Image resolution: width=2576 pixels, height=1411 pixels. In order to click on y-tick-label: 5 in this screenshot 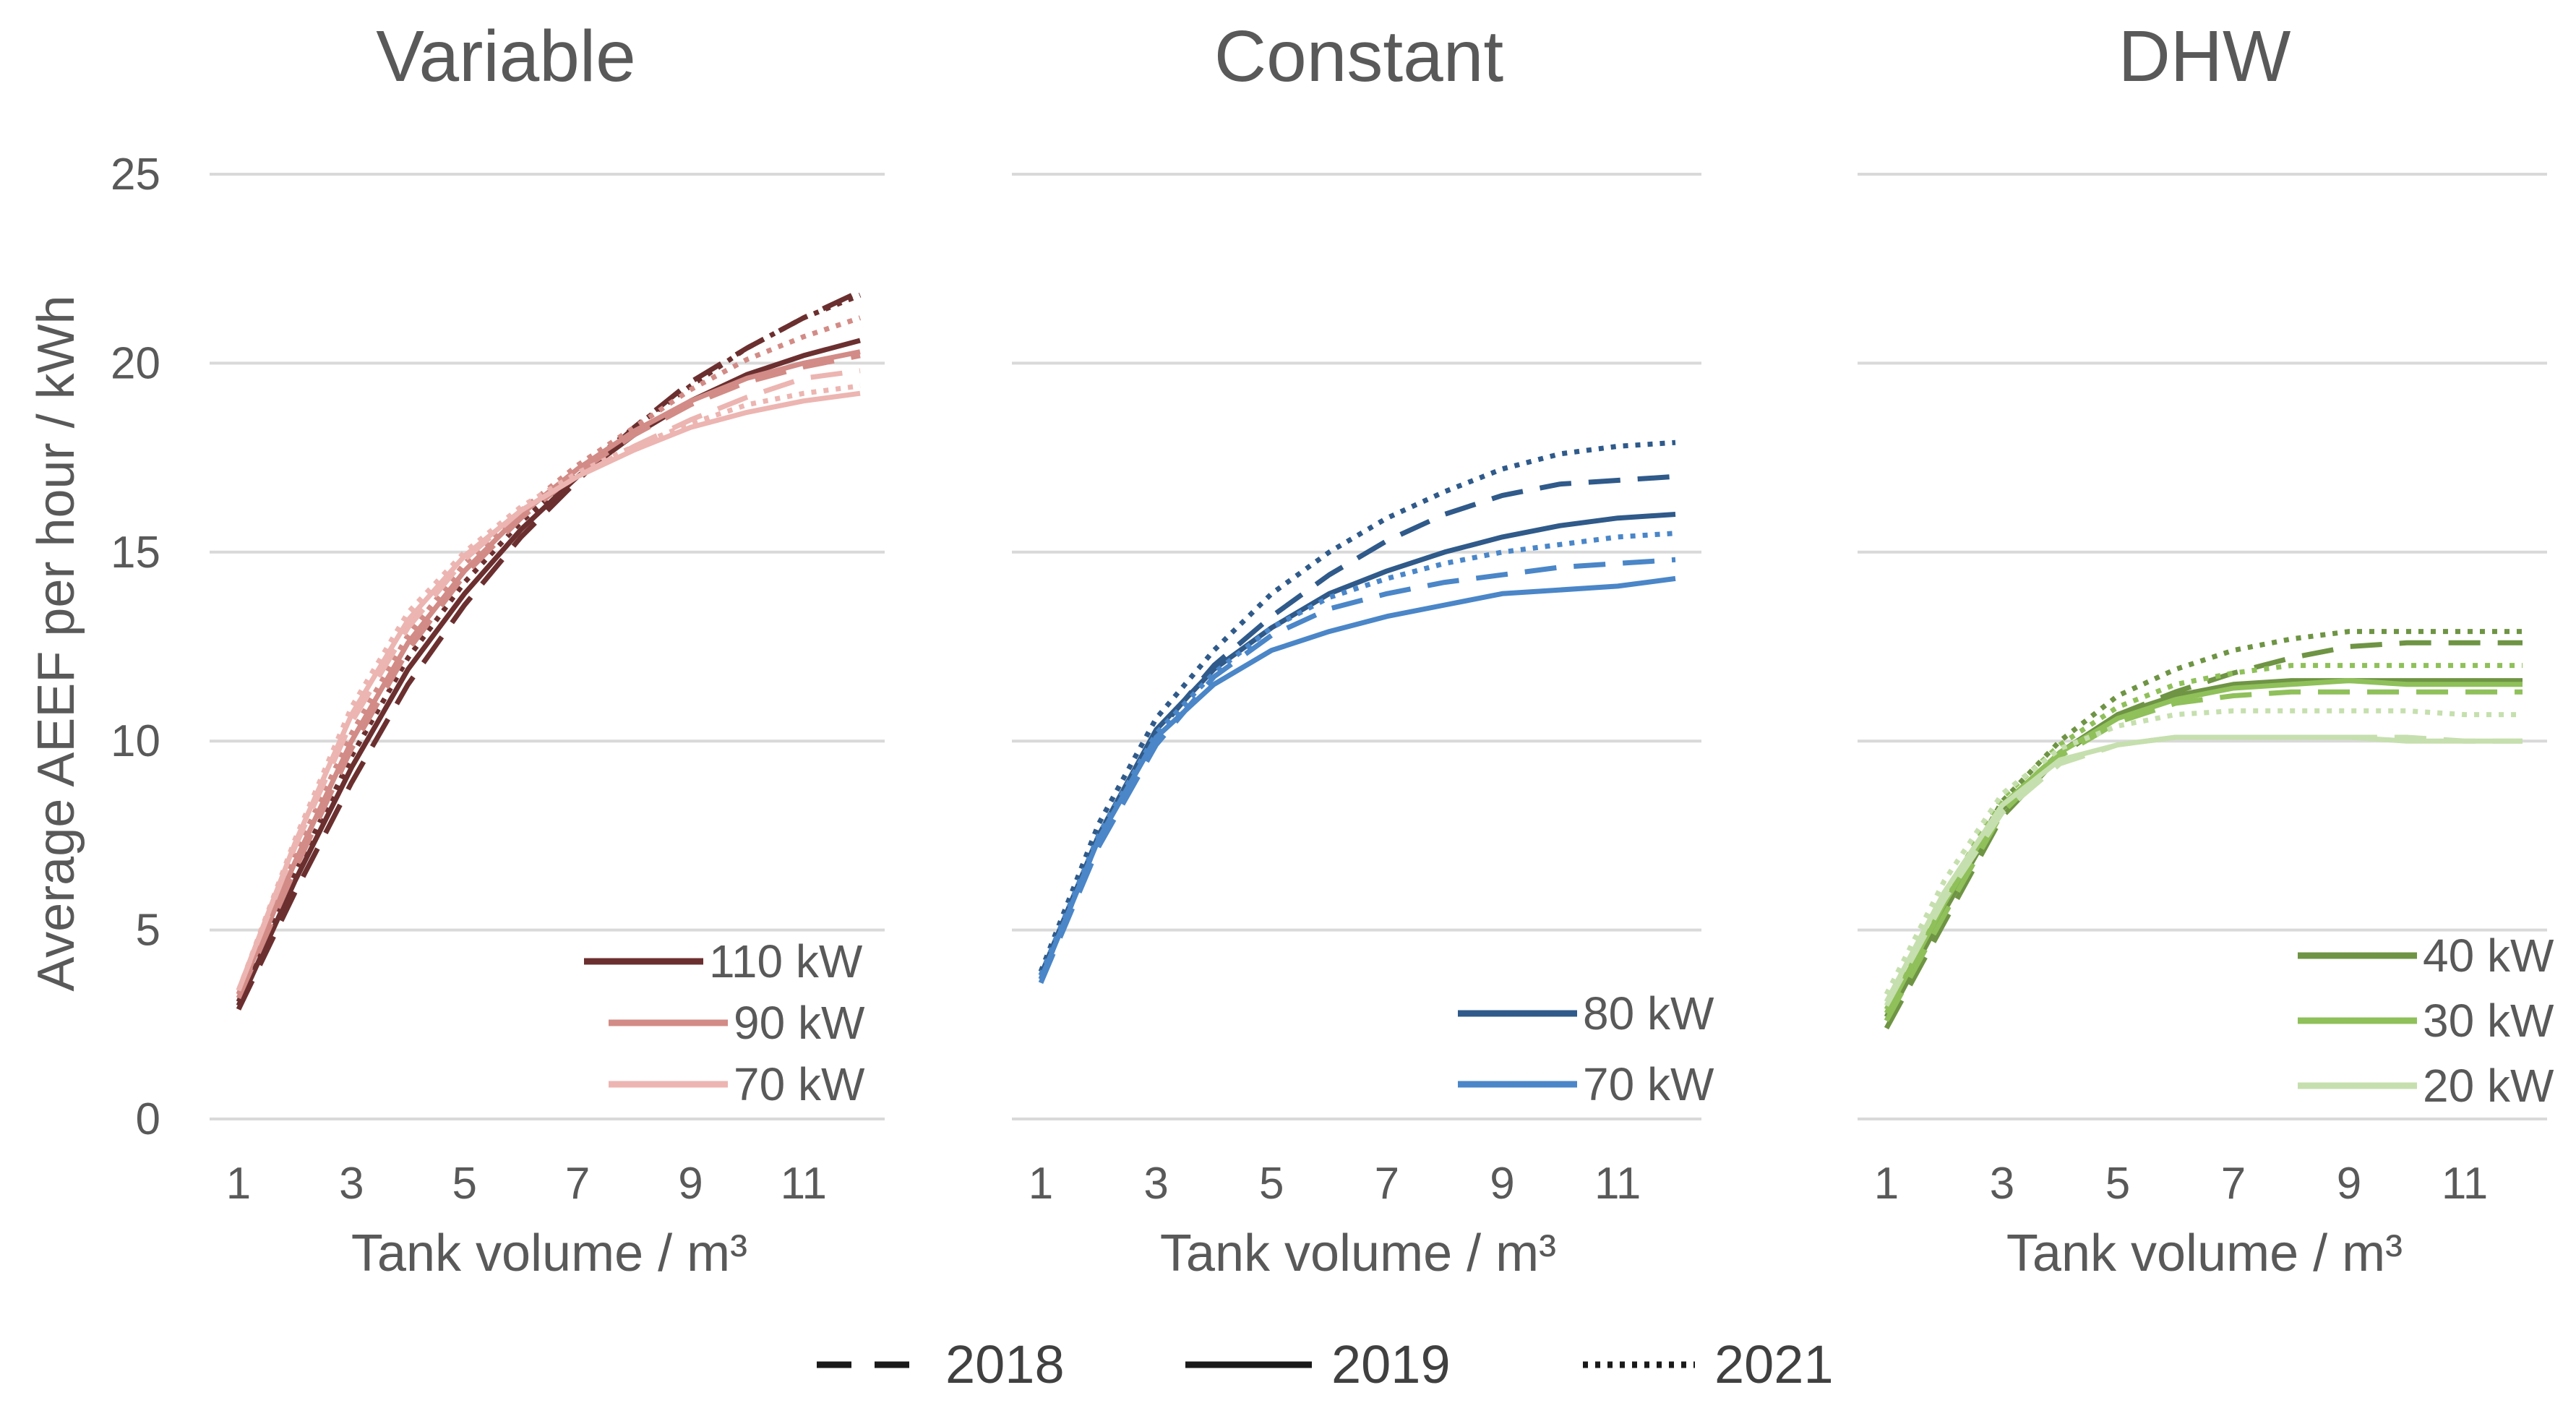, I will do `click(148, 931)`.